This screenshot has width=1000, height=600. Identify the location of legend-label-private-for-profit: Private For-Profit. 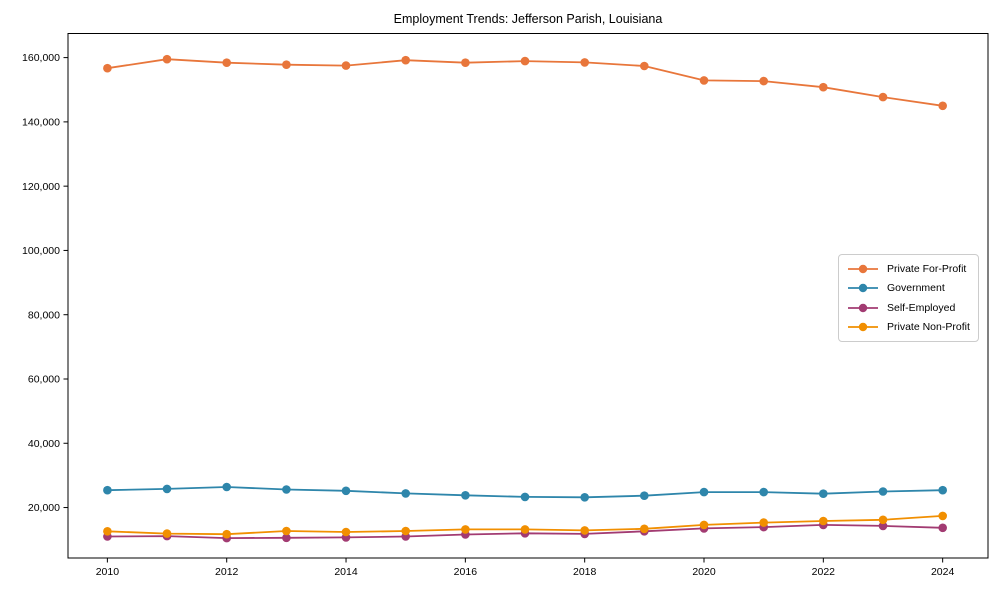
(927, 268).